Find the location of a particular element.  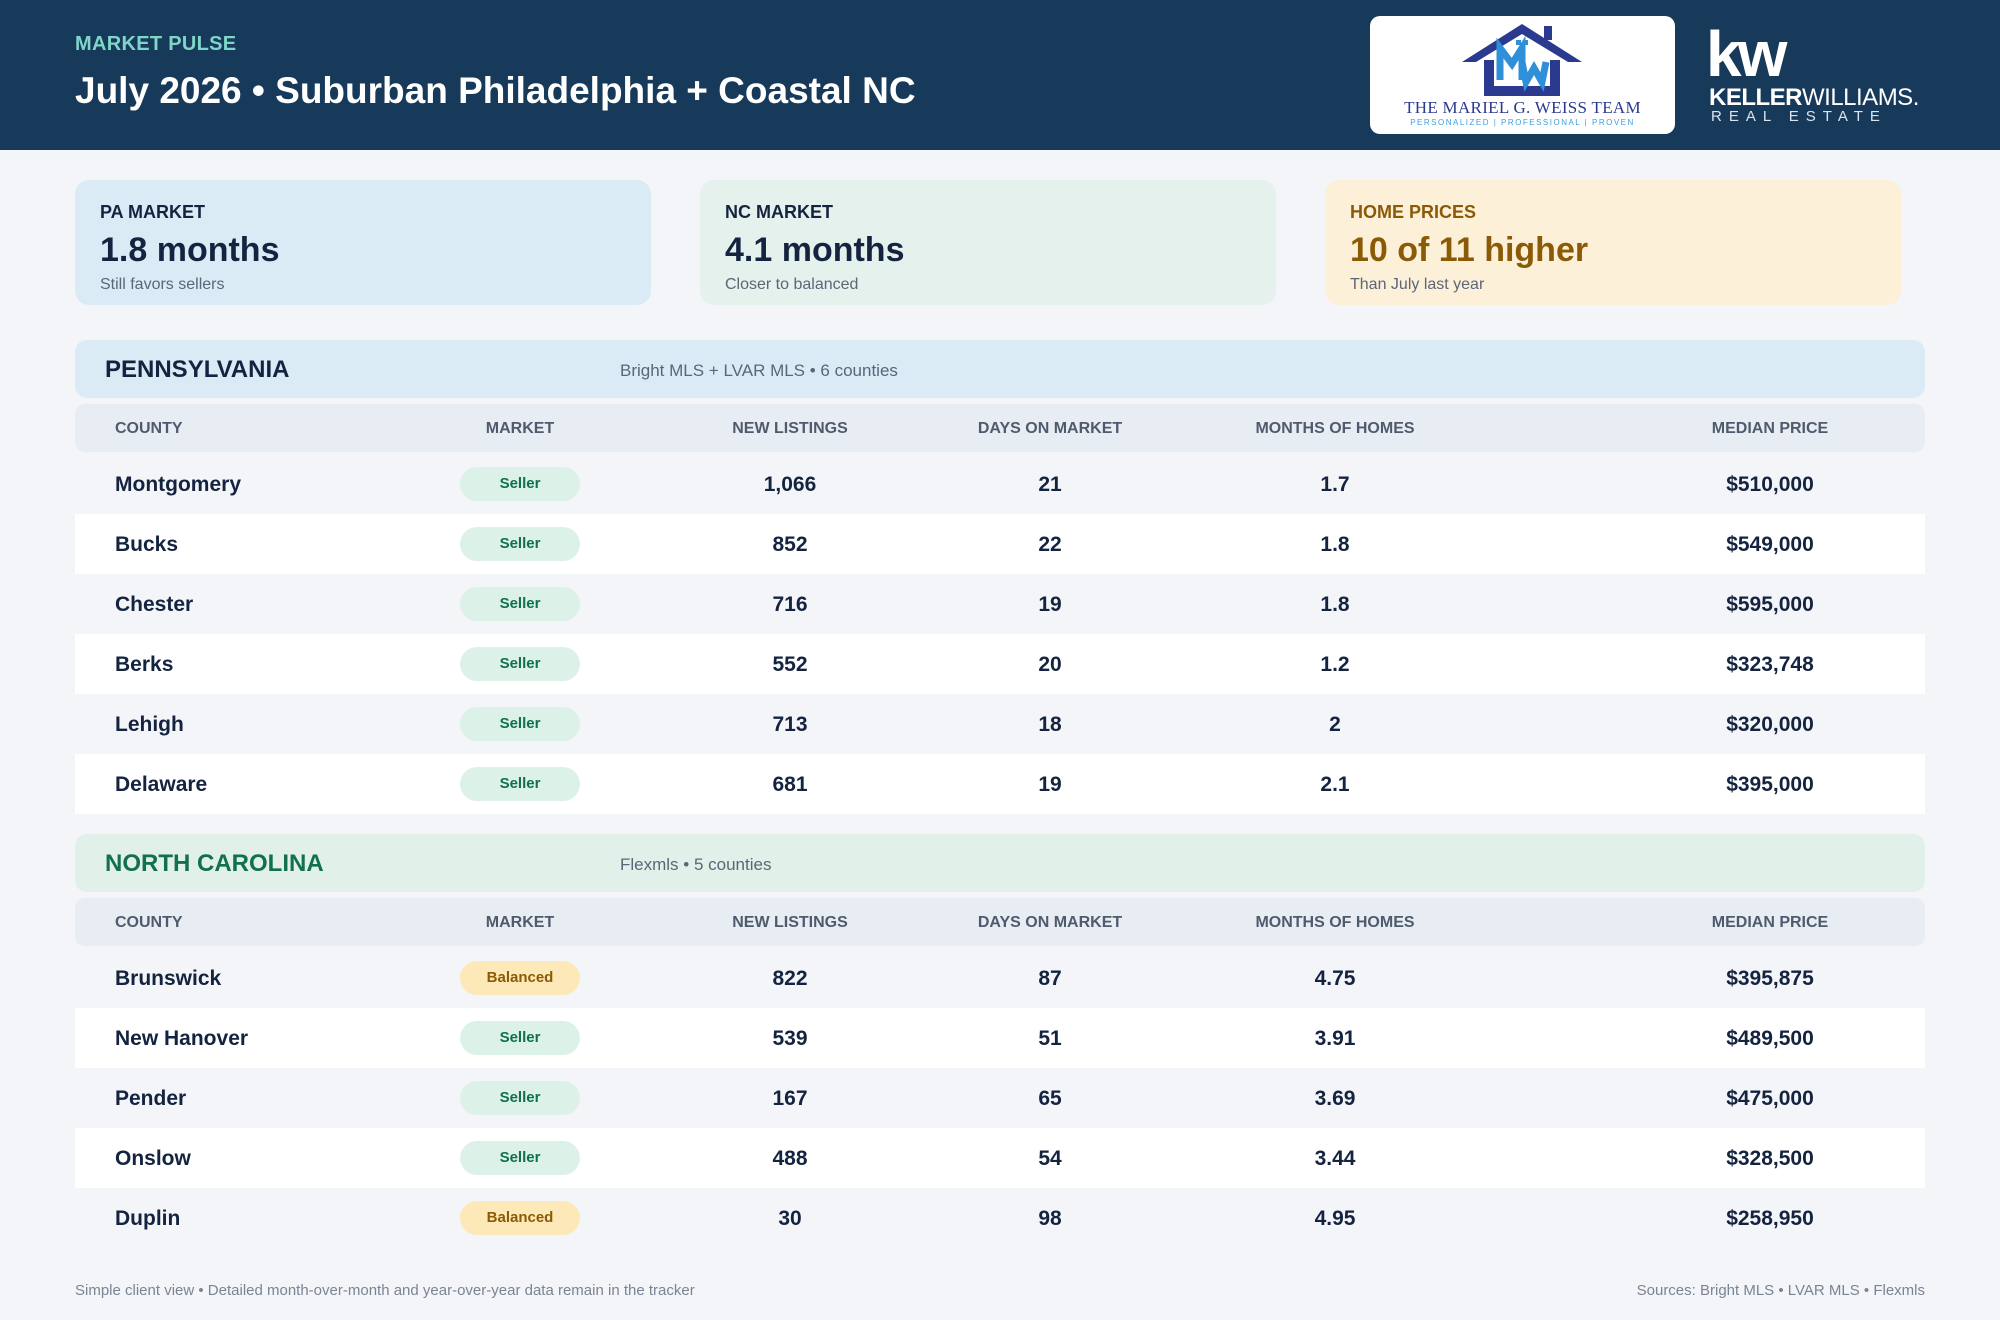

median-price-value: $489,500 is located at coordinates (1770, 1038).